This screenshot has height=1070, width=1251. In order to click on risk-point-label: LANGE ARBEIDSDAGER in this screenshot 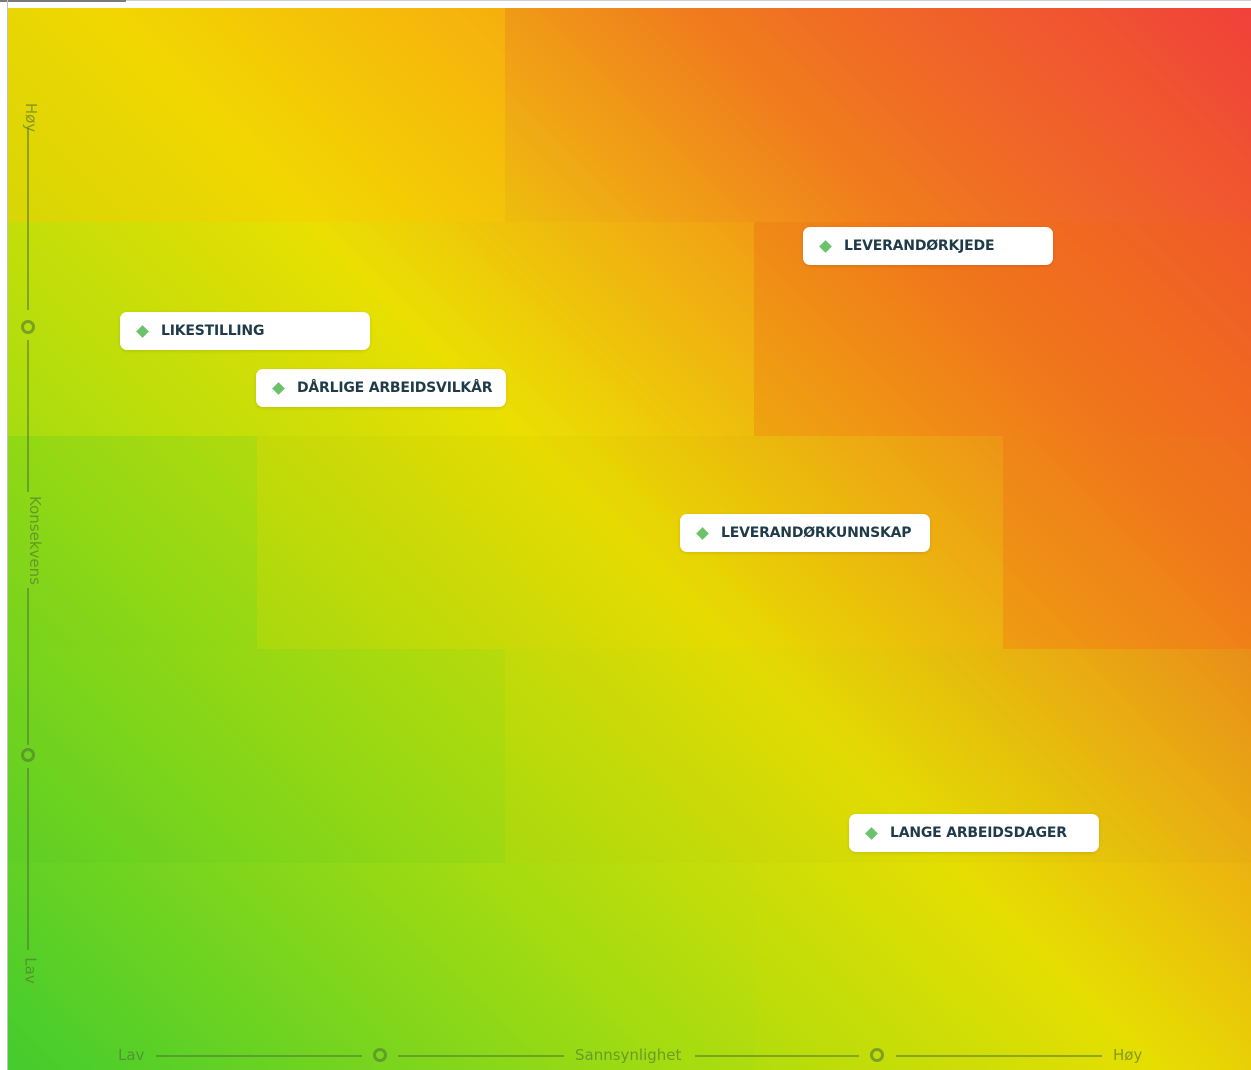, I will do `click(978, 833)`.